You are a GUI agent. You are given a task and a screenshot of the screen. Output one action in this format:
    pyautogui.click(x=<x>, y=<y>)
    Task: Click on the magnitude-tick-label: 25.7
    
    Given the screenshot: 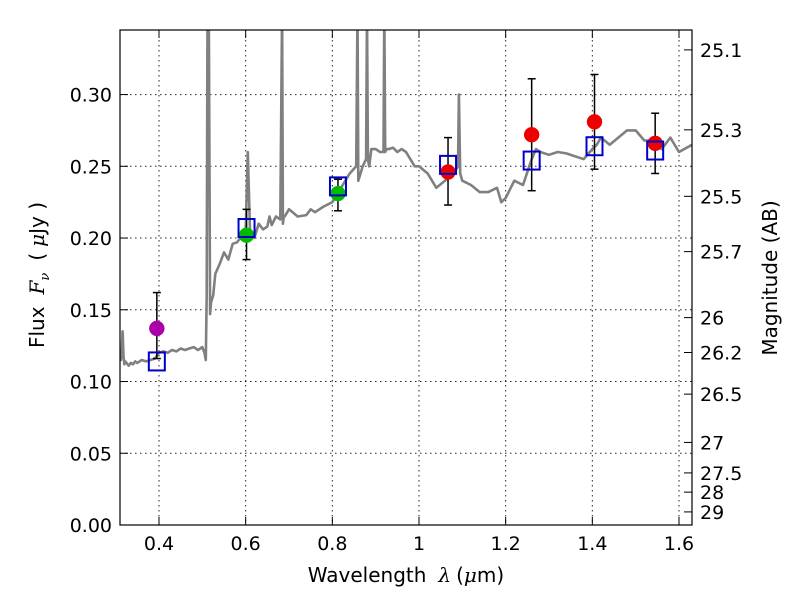 What is the action you would take?
    pyautogui.click(x=721, y=253)
    